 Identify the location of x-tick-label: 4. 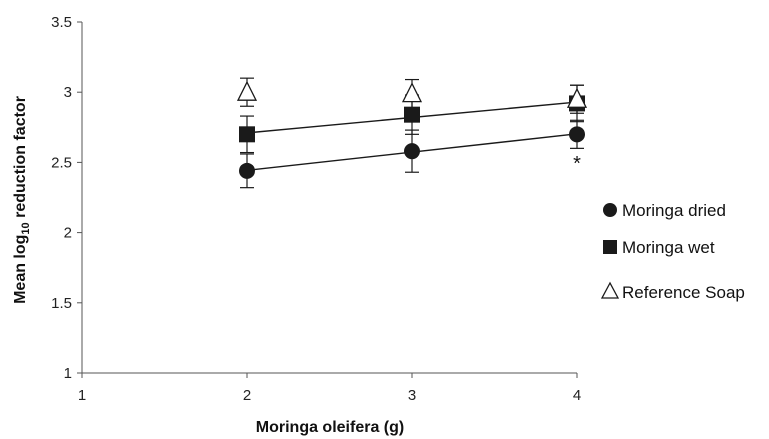
(577, 395).